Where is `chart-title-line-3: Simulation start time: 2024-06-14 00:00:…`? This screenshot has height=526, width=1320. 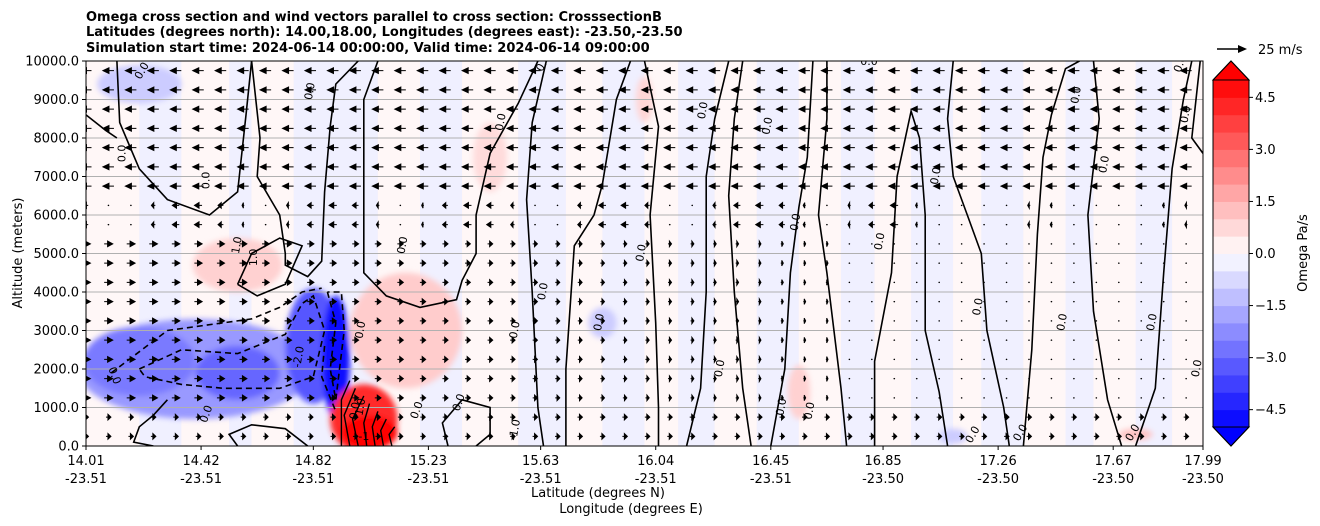
chart-title-line-3: Simulation start time: 2024-06-14 00:00:… is located at coordinates (368, 48).